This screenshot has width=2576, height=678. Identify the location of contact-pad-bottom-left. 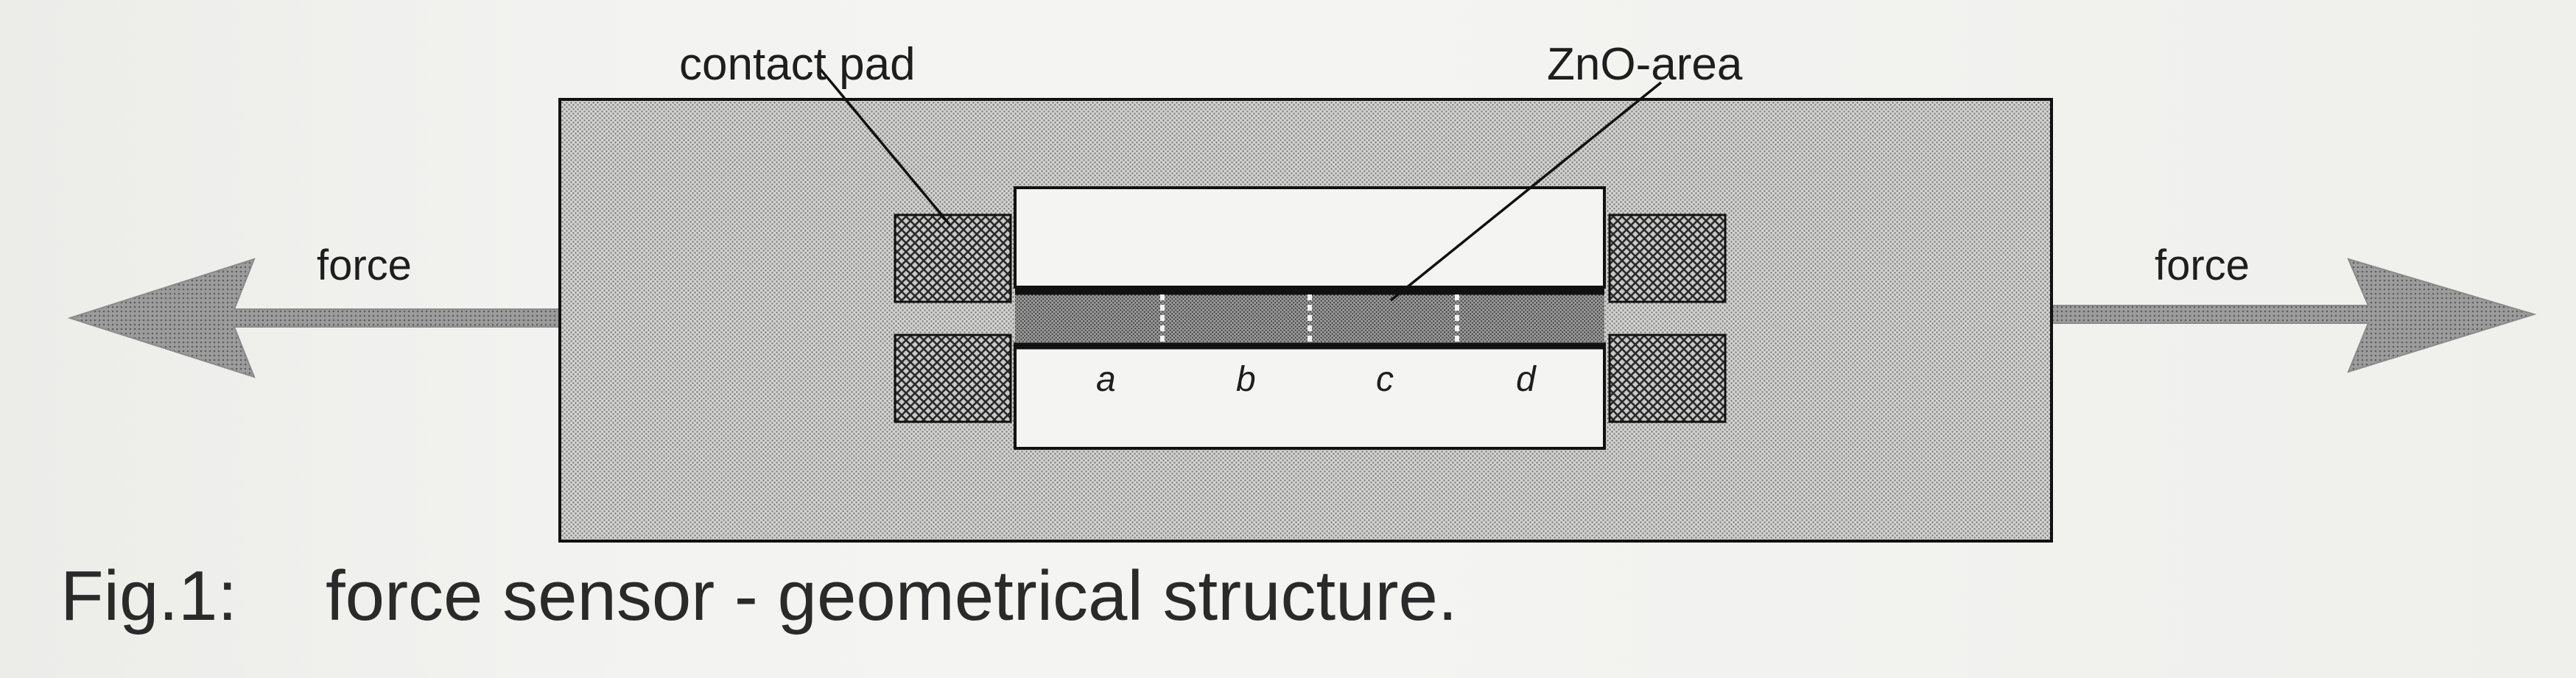
(953, 378).